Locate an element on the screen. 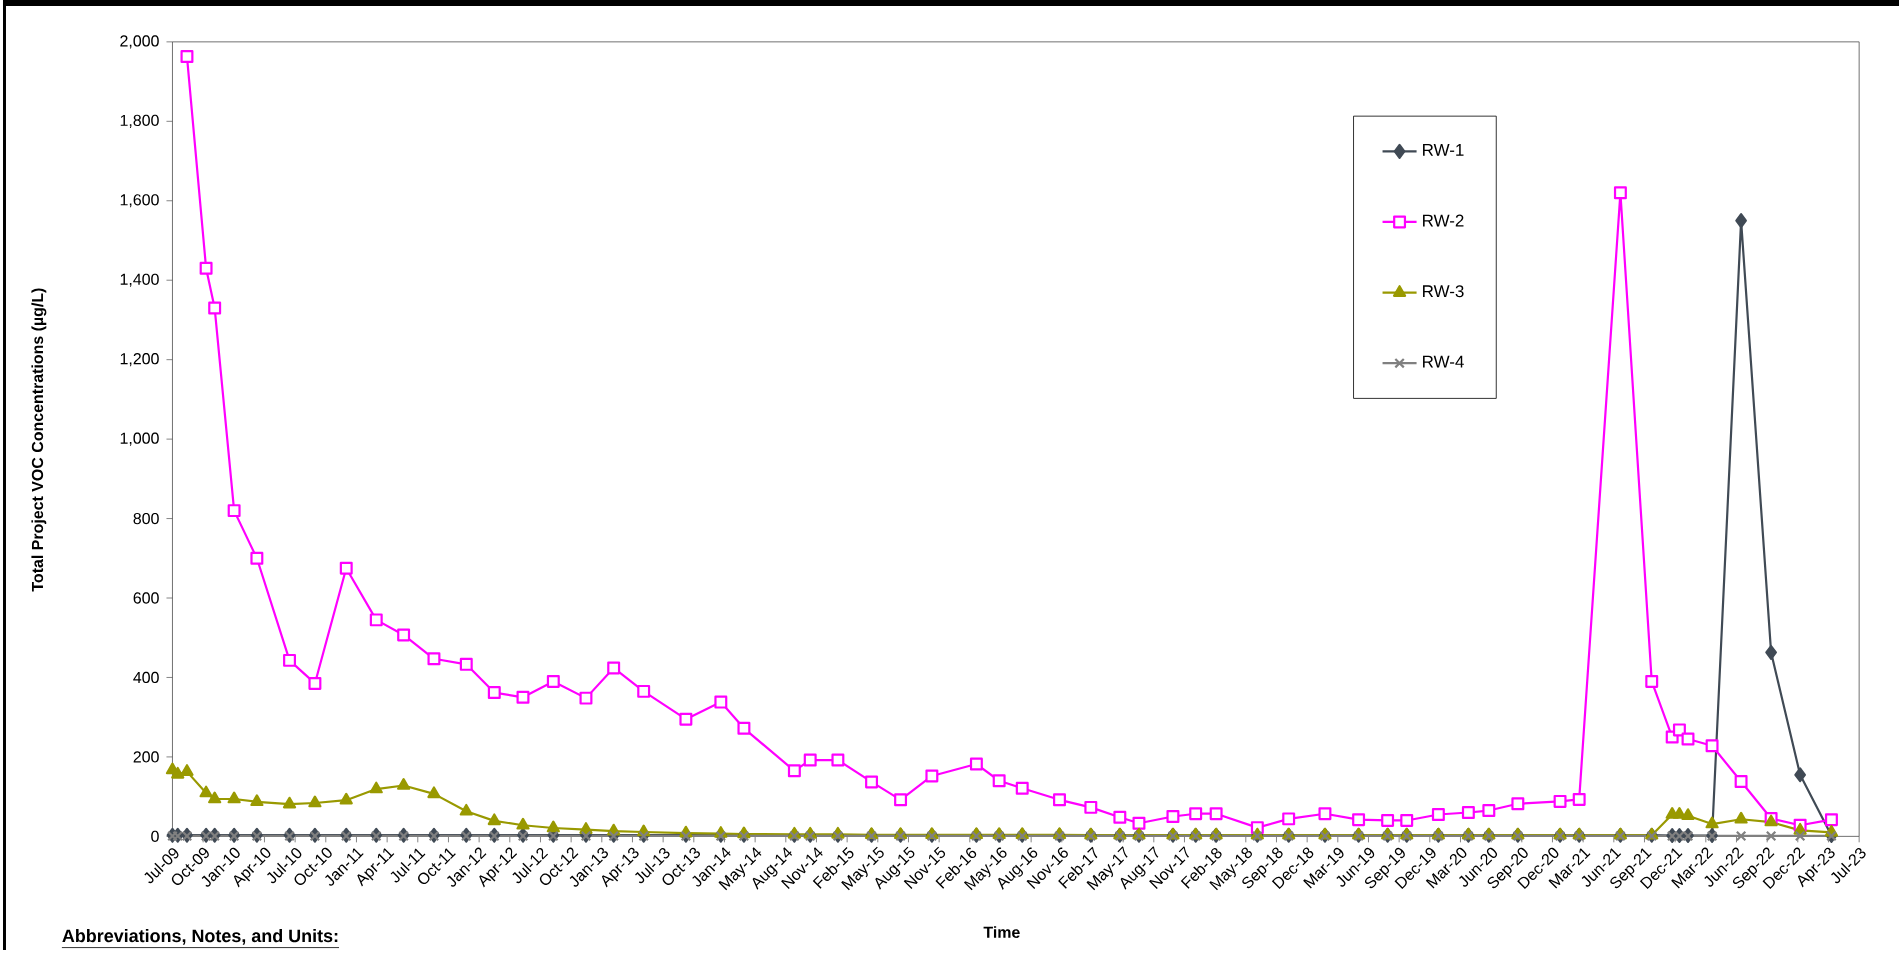 This screenshot has height=955, width=1902. legend-label: RW-4 is located at coordinates (1443, 361).